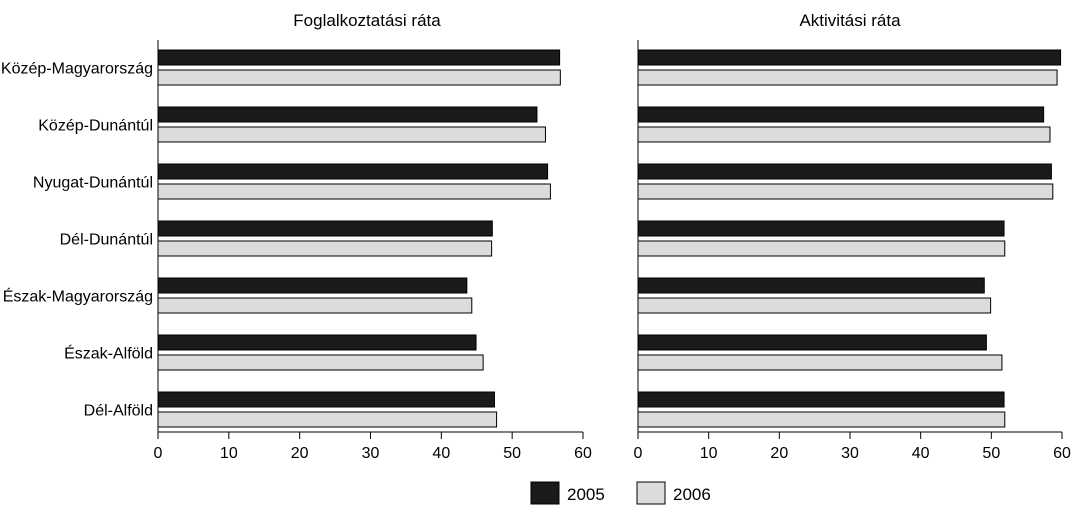 The width and height of the screenshot is (1080, 510). I want to click on legend-swatch-2005, so click(545, 493).